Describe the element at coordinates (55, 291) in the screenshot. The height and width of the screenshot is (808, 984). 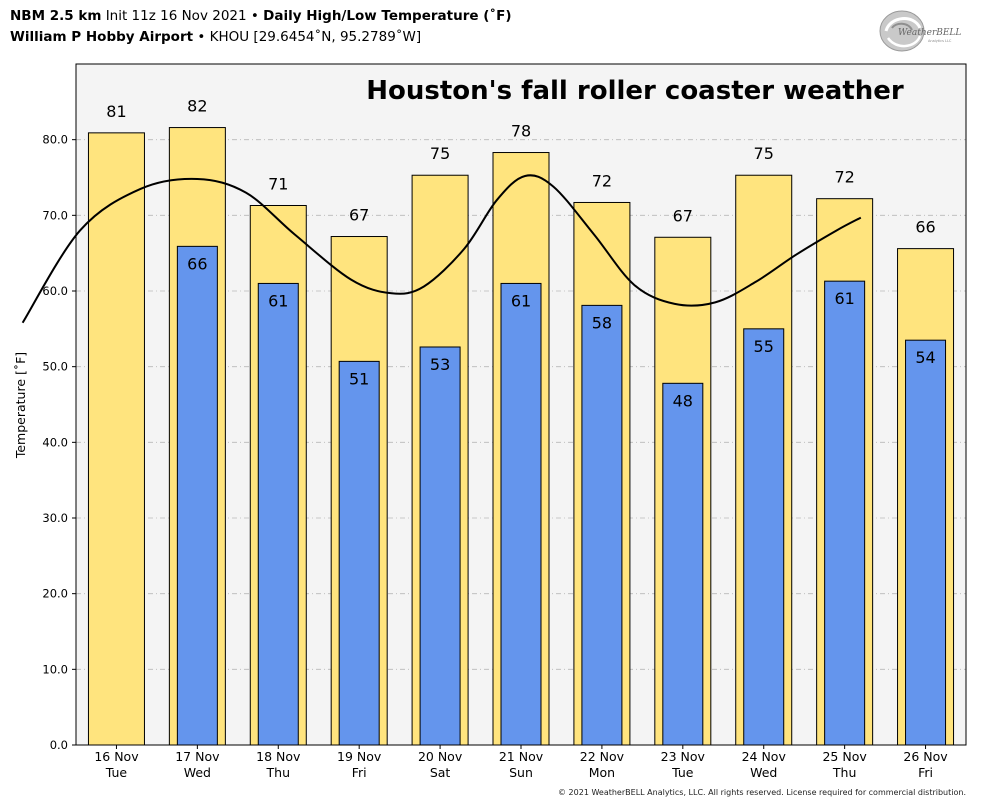
I see `y-tick-label: 60.0` at that location.